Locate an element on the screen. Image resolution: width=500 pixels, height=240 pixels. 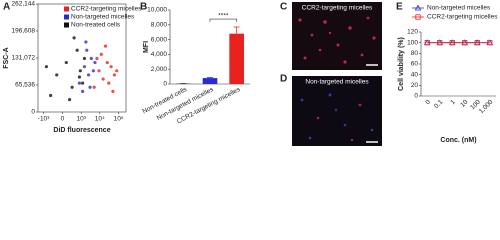
panel-letter: B is located at coordinates (143, 7).